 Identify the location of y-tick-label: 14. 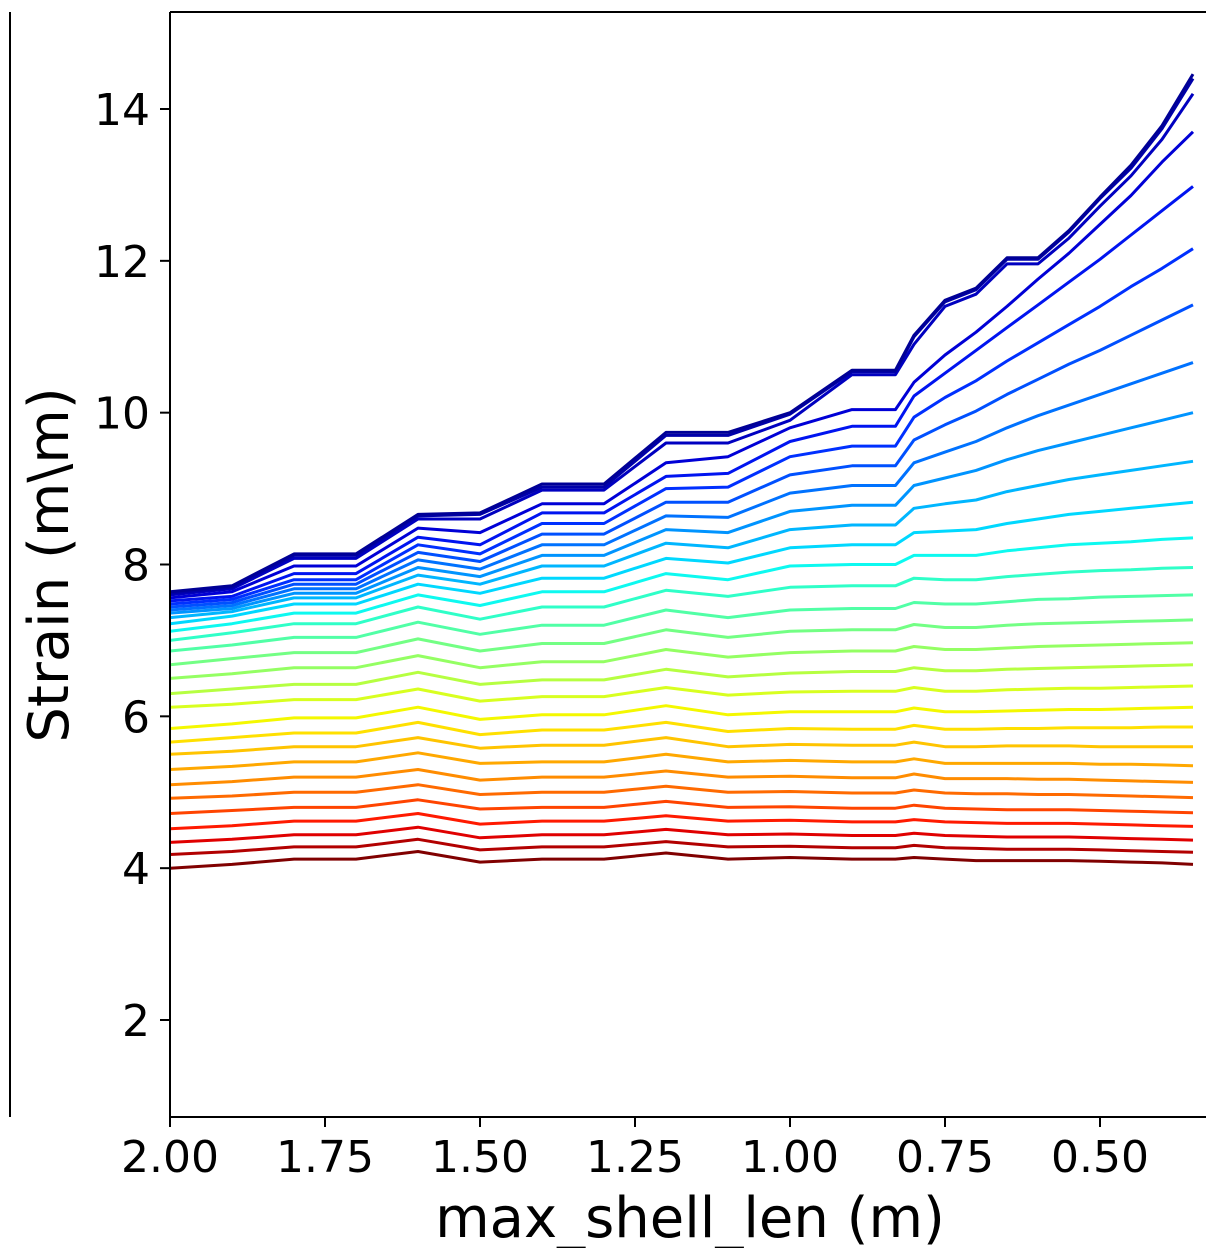
(122, 110).